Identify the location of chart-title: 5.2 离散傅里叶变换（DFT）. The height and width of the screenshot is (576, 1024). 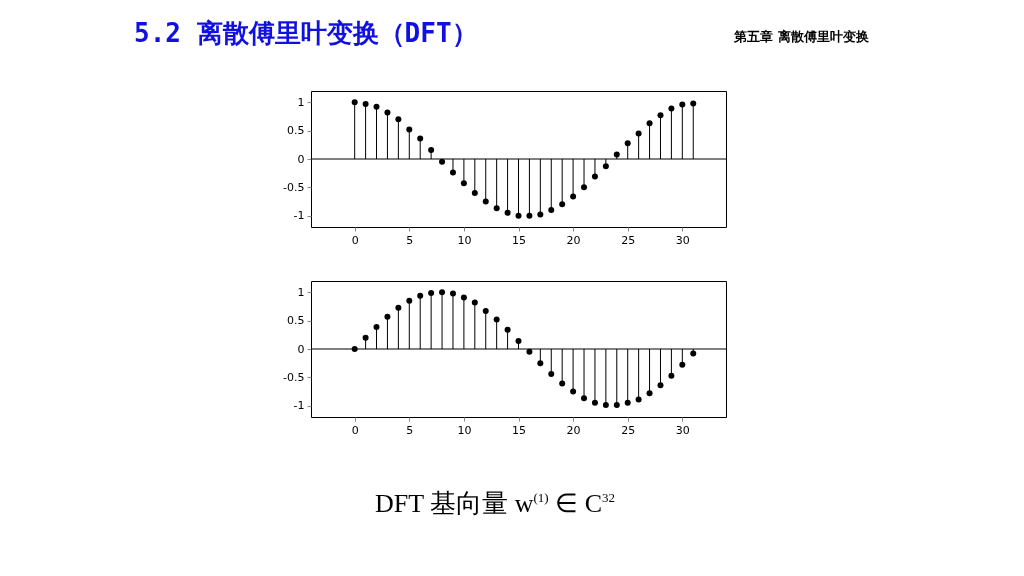
(306, 33).